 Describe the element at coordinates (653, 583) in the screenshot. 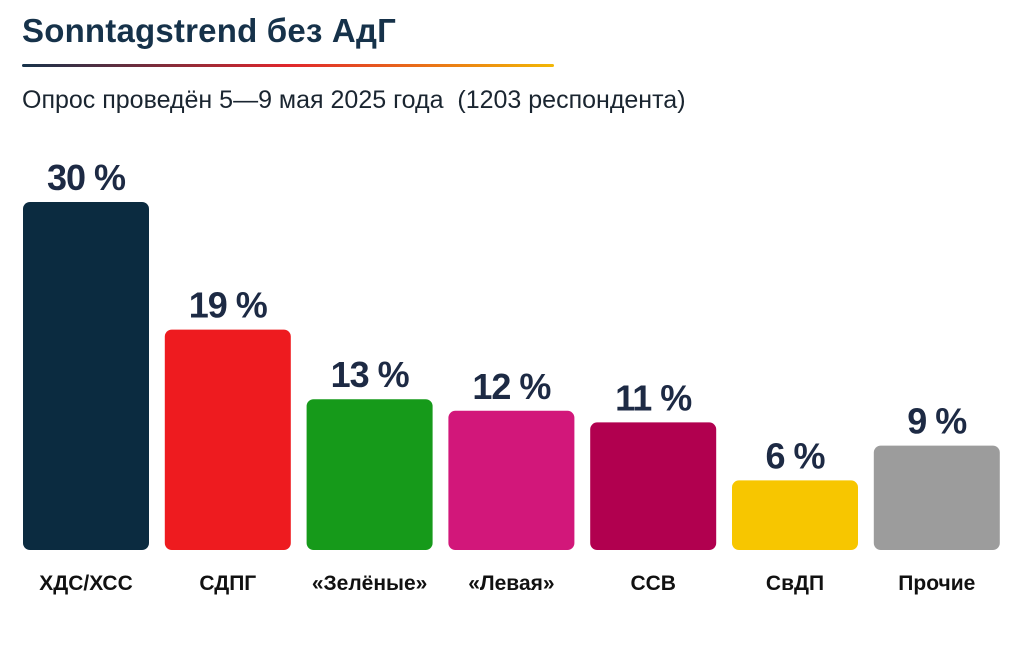

I see `category-label-ссв: ССВ` at that location.